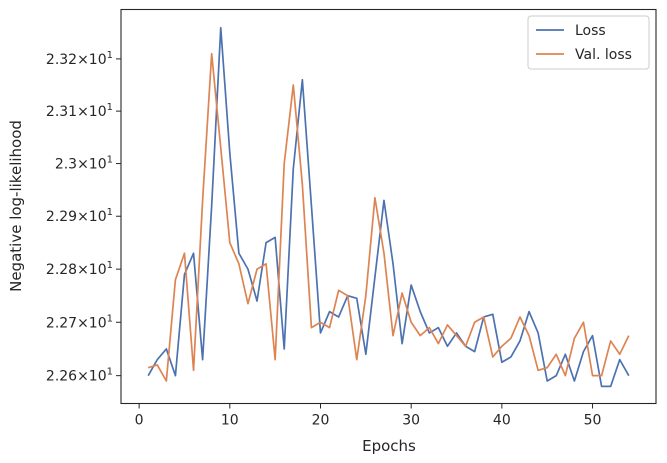  Describe the element at coordinates (79, 216) in the screenshot. I see `y-tick-label: 2.29×10¹` at that location.